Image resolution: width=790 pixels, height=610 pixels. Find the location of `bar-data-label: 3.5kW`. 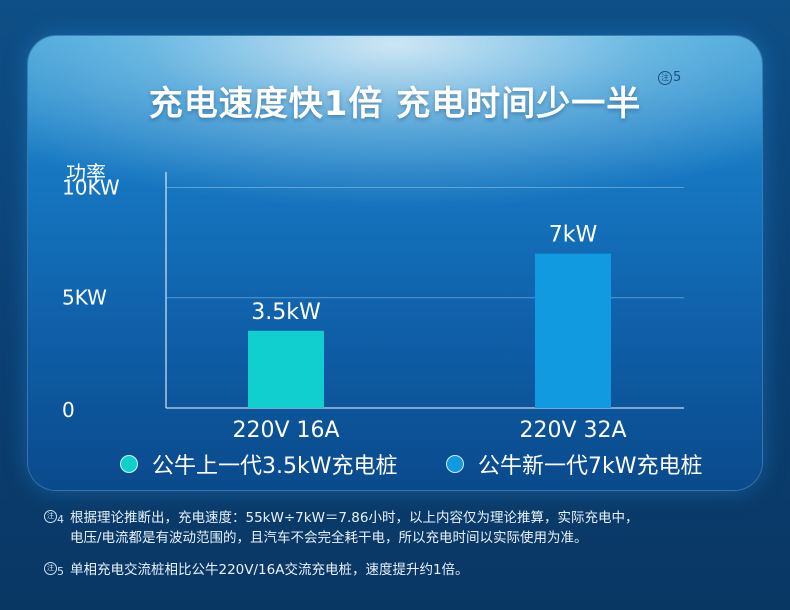

bar-data-label: 3.5kW is located at coordinates (286, 312).